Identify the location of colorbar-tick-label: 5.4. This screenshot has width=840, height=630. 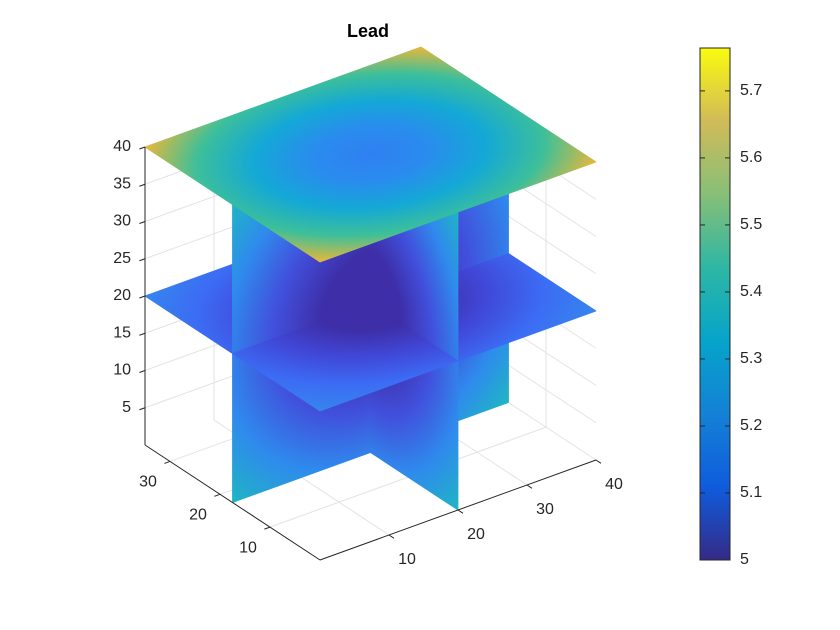
(751, 291).